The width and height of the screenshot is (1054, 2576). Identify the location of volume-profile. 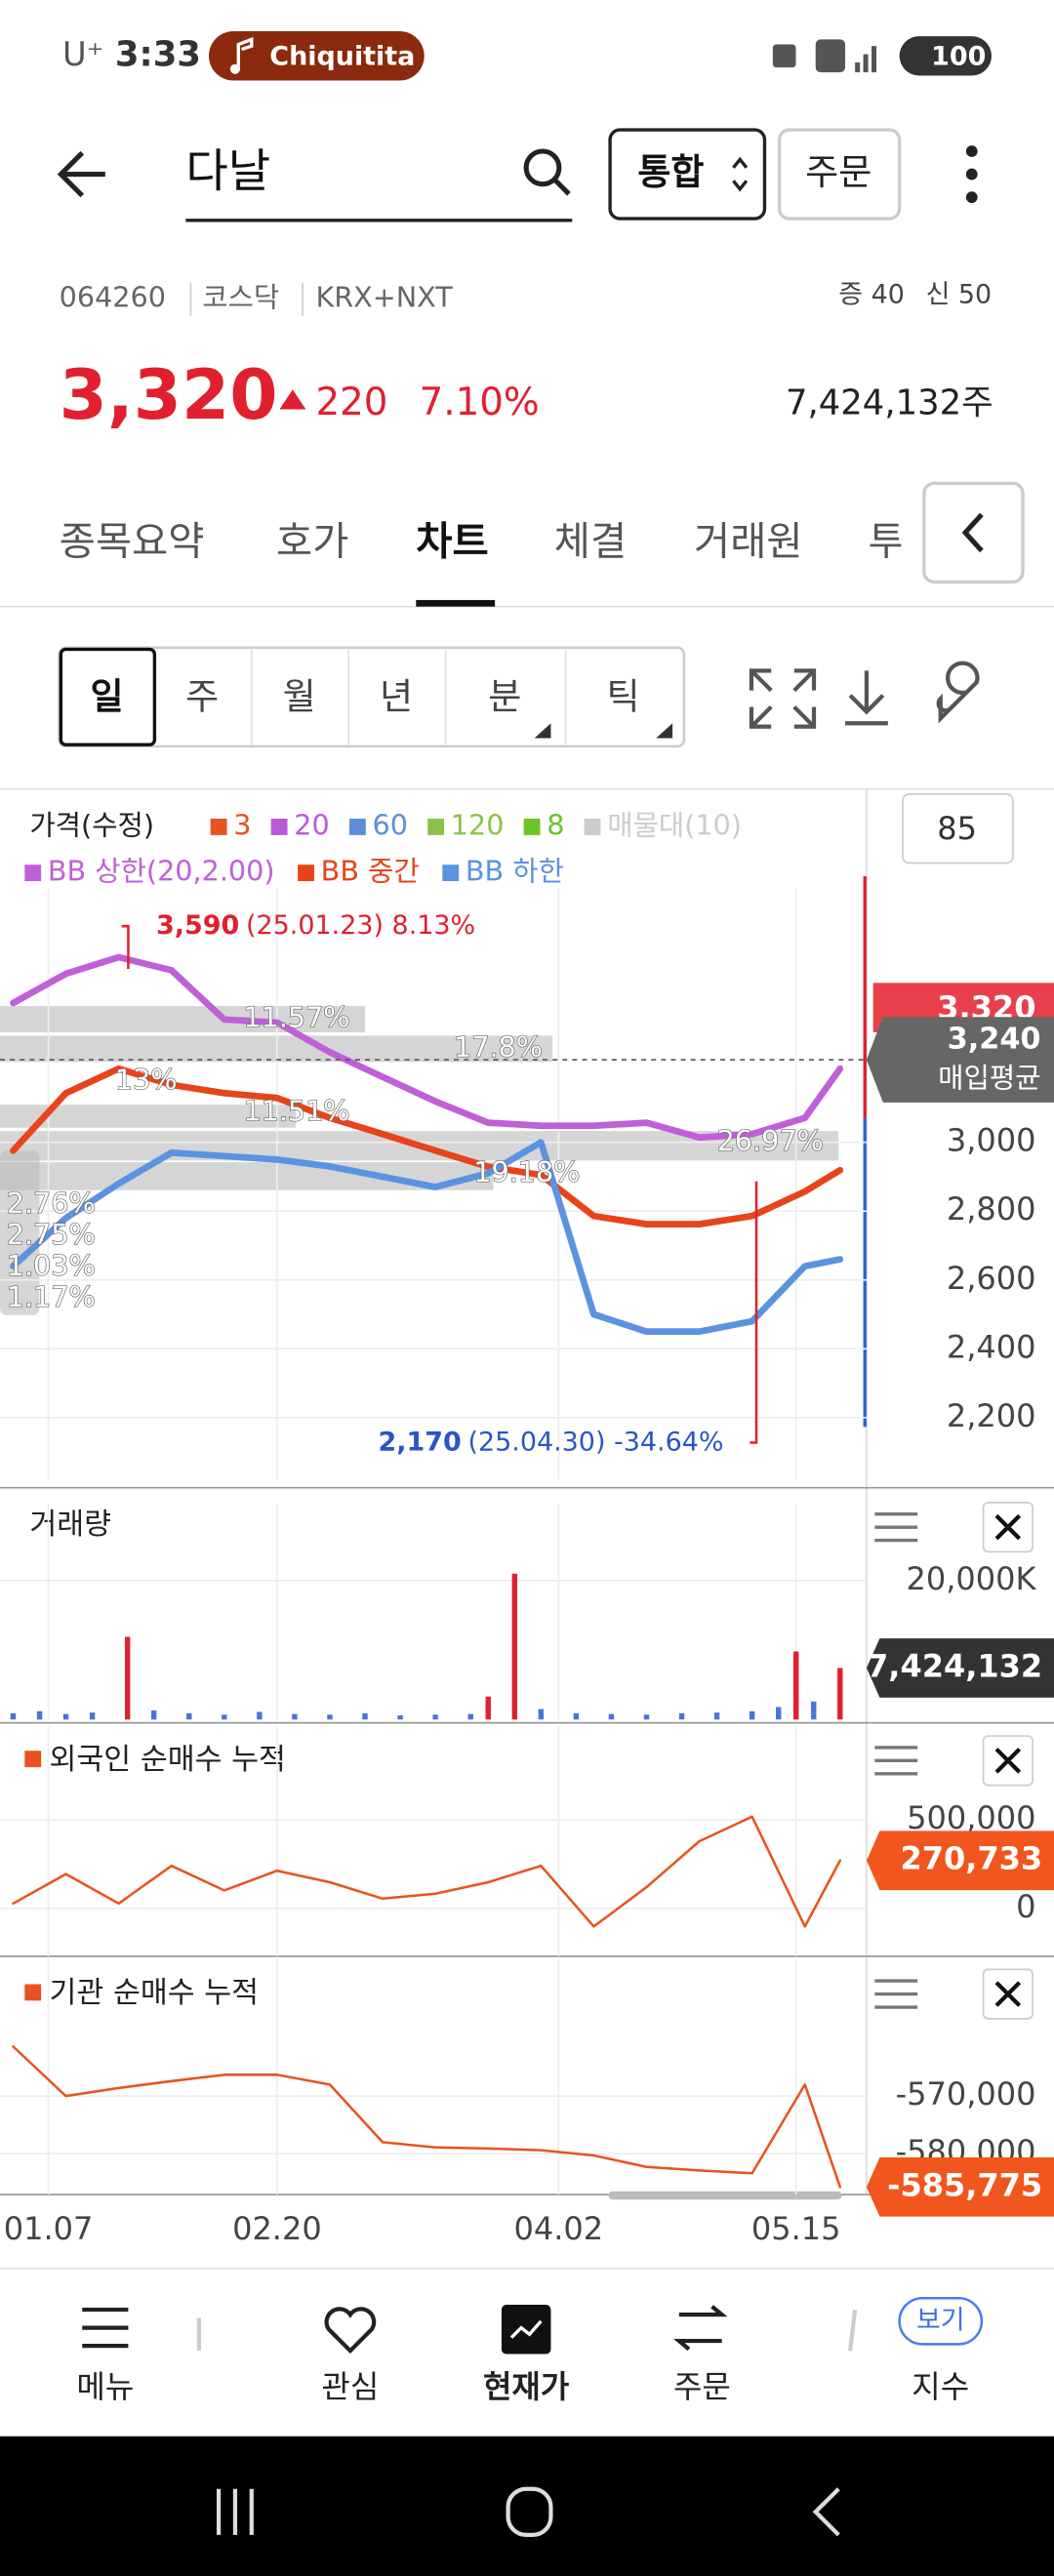
(420, 1098).